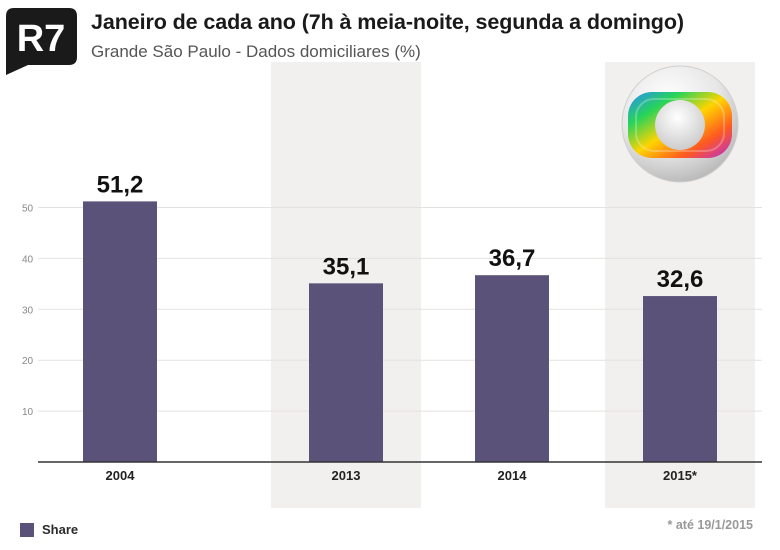 This screenshot has width=780, height=550. I want to click on chart-legend: Share, so click(49, 529).